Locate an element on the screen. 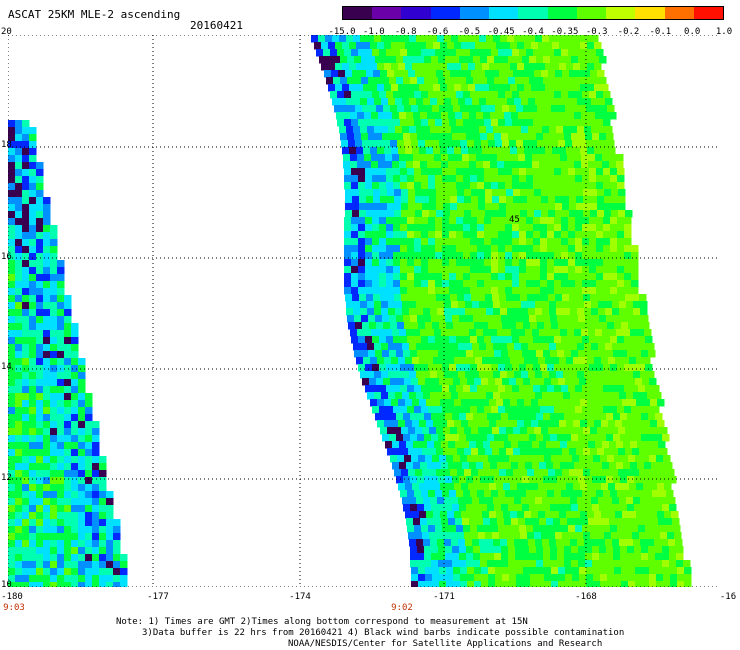 This screenshot has height=650, width=740. chart-title: ASCAT 25KM MLE-2 ascending is located at coordinates (94, 14).